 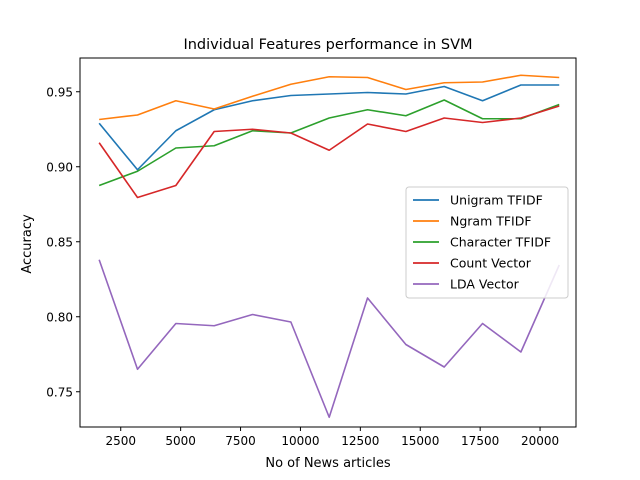 What do you see at coordinates (27, 244) in the screenshot?
I see `y-axis-label: Accuracy` at bounding box center [27, 244].